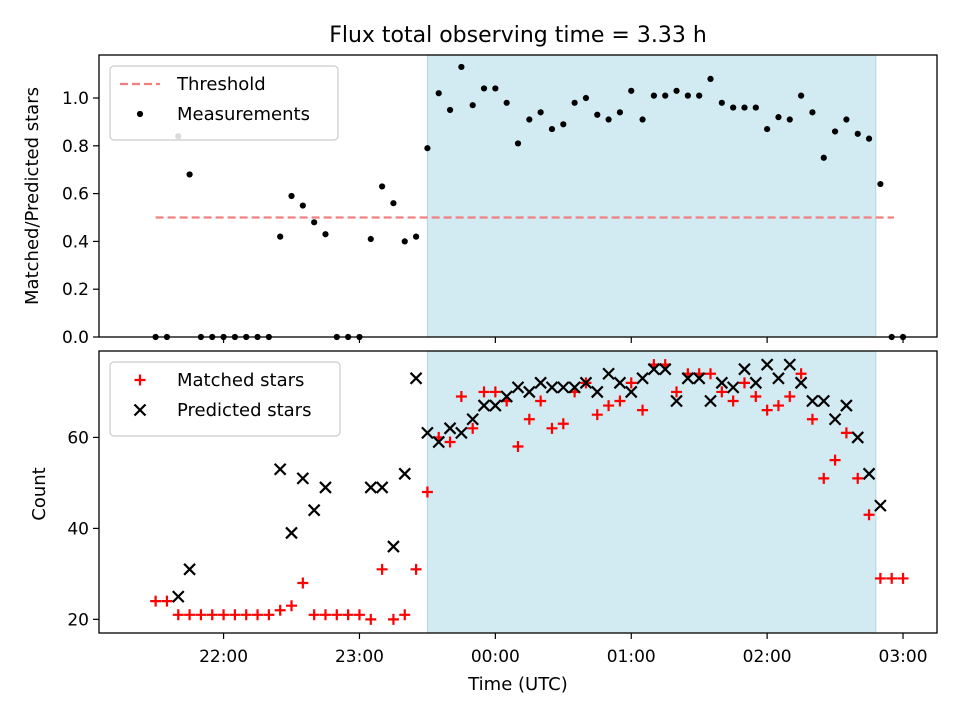 The image size is (960, 724). What do you see at coordinates (224, 103) in the screenshot?
I see `top-legend: Threshold Measurements` at bounding box center [224, 103].